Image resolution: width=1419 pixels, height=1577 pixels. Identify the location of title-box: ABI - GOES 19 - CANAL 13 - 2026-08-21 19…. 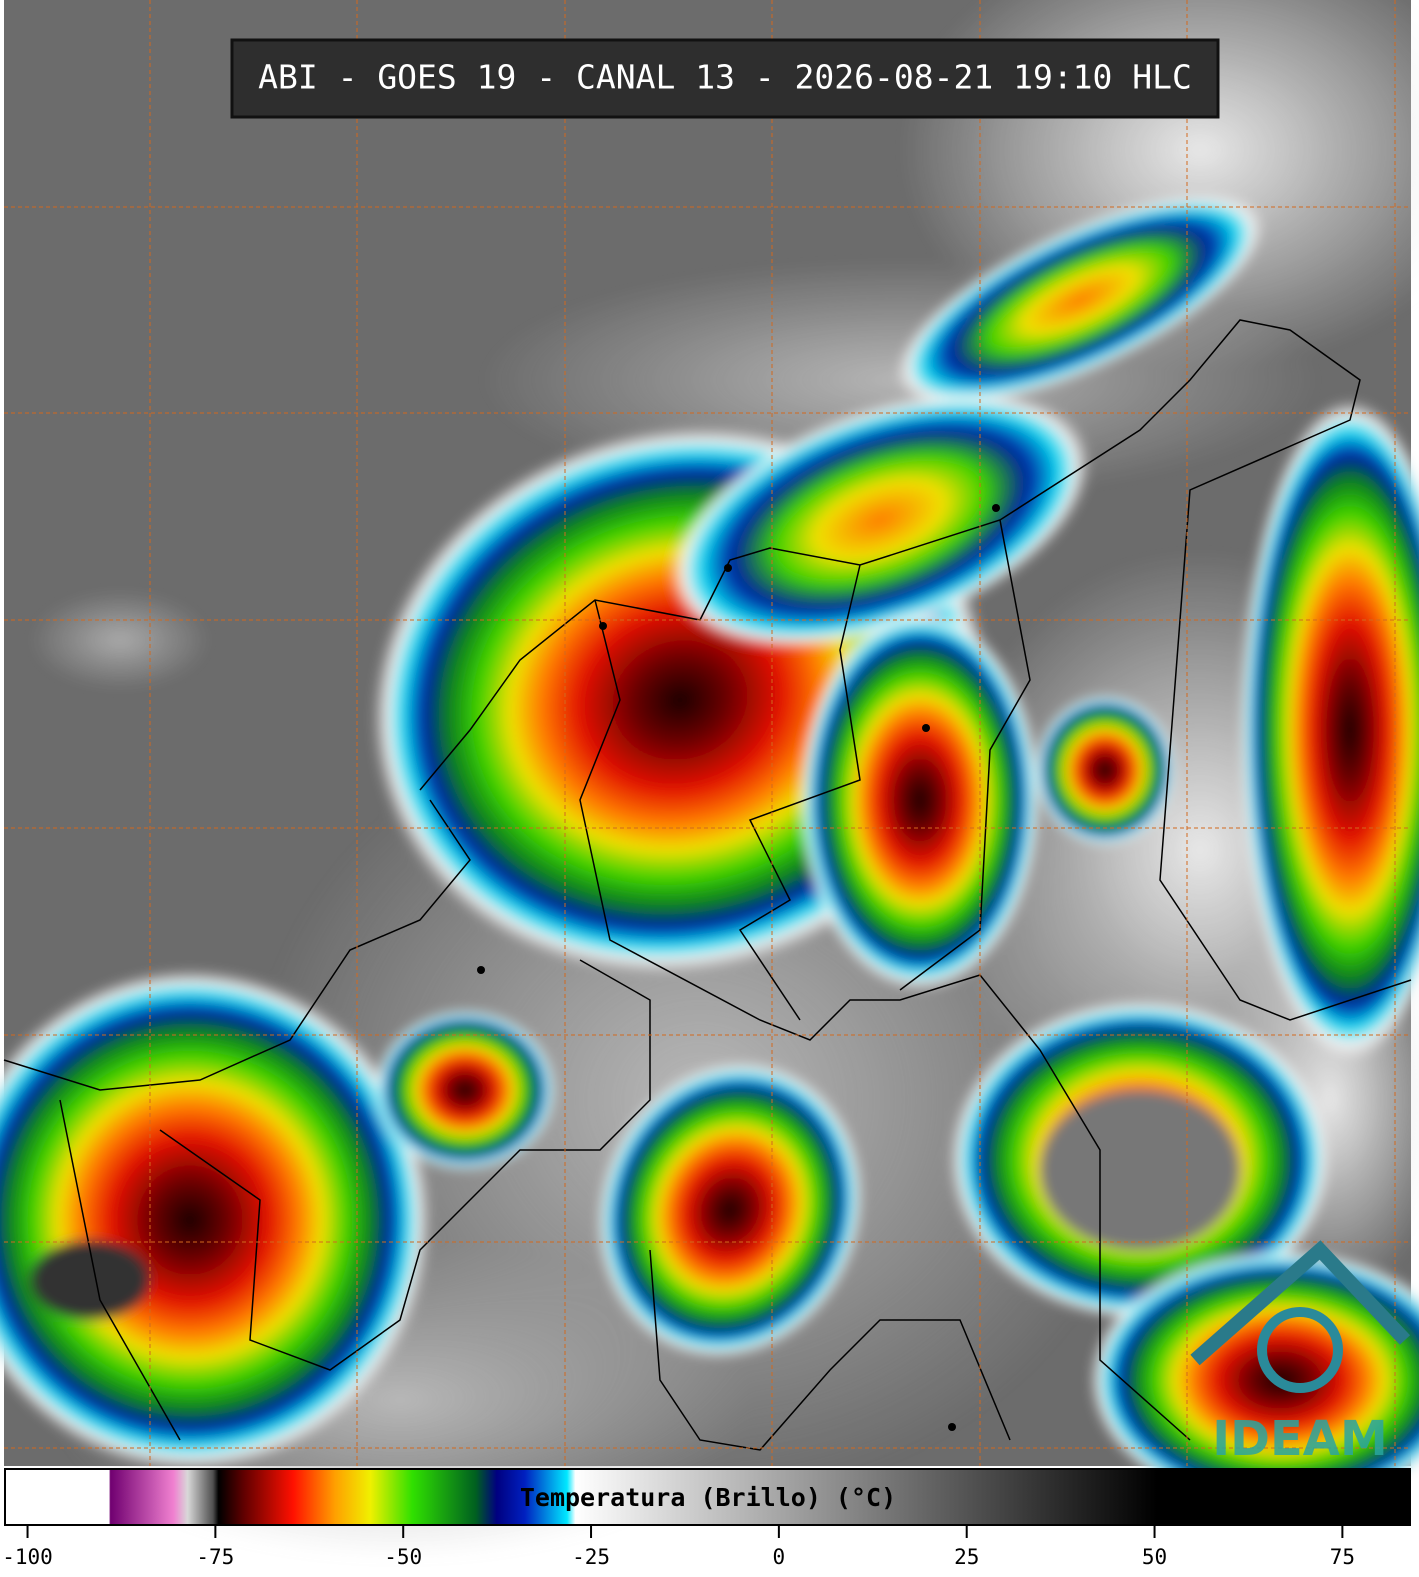
(725, 78).